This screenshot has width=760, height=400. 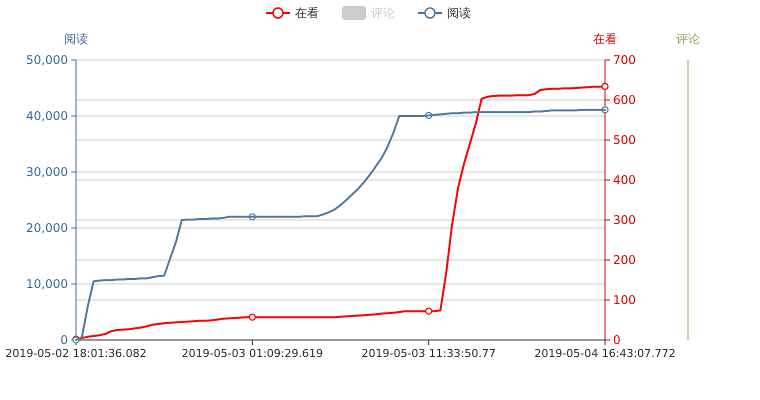 I want to click on y-axis-title: 阅读, so click(x=76, y=39).